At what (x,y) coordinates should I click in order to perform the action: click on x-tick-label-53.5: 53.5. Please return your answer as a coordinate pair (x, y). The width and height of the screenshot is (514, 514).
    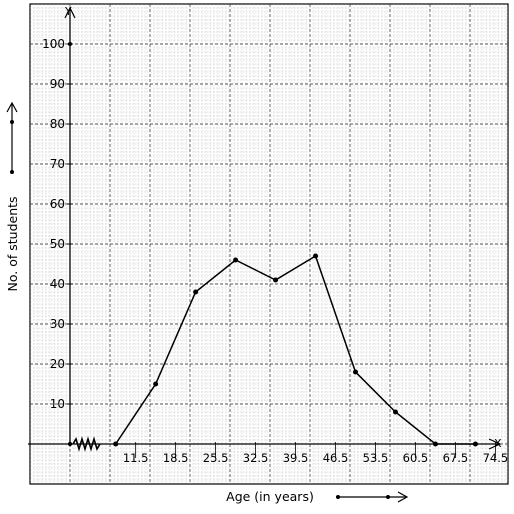
    Looking at the image, I should click on (376, 458).